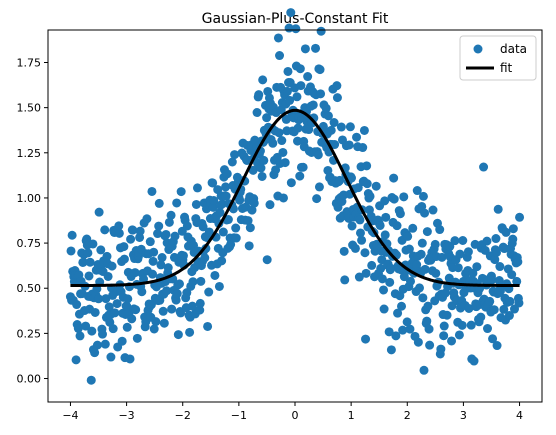 Image resolution: width=556 pixels, height=435 pixels. I want to click on legend-fit-label: fit, so click(506, 68).